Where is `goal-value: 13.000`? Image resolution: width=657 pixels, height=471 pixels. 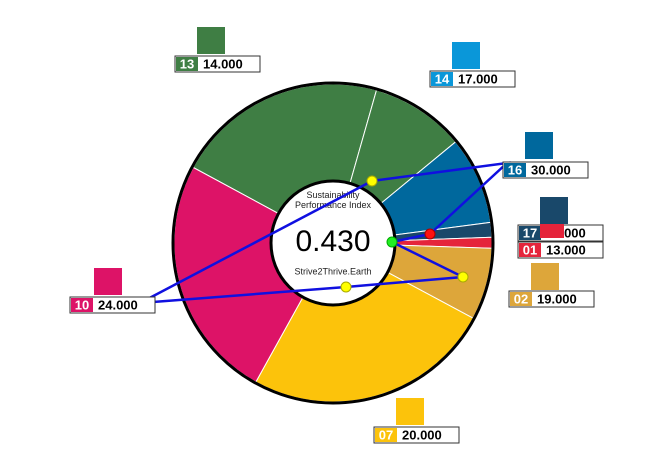
goal-value: 13.000 is located at coordinates (566, 249).